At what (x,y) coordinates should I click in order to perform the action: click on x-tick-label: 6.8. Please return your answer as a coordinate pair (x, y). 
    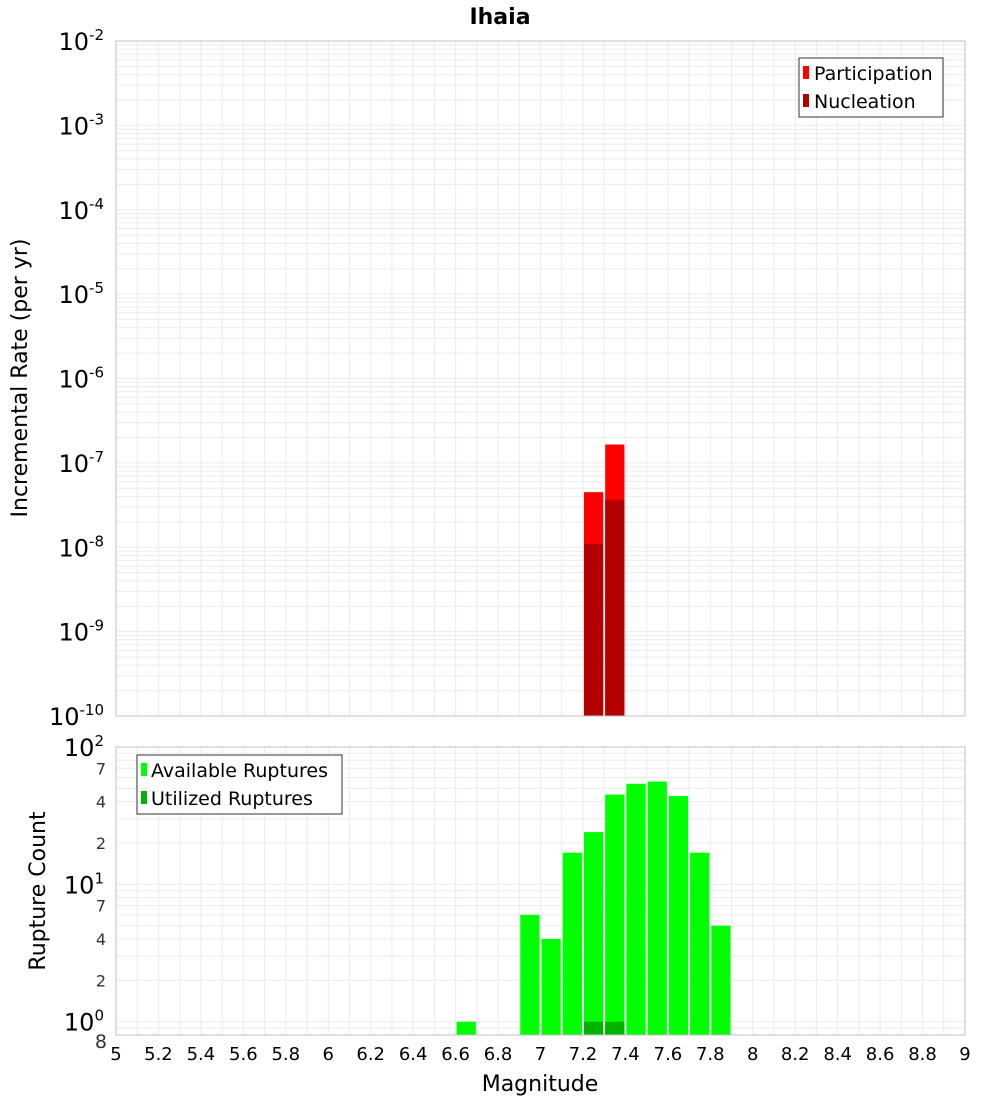
    Looking at the image, I should click on (498, 1054).